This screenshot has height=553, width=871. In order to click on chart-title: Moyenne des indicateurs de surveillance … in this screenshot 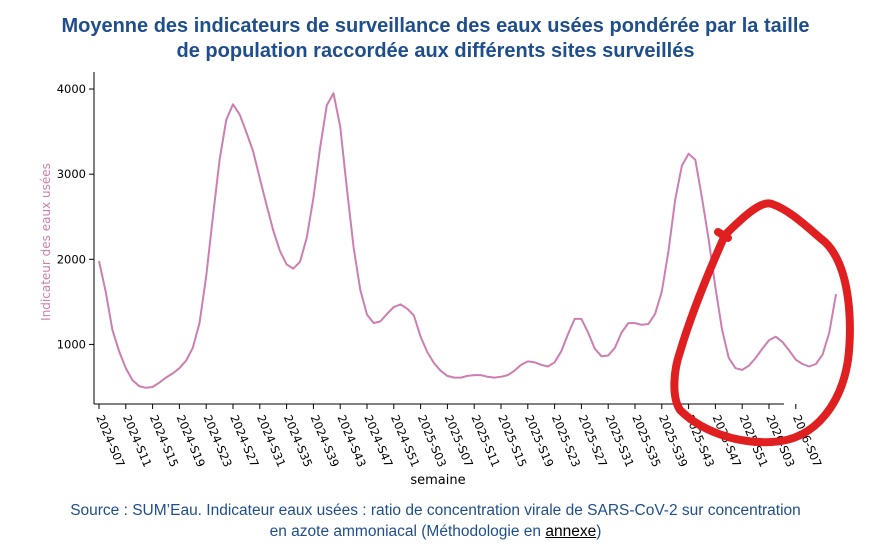, I will do `click(435, 39)`.